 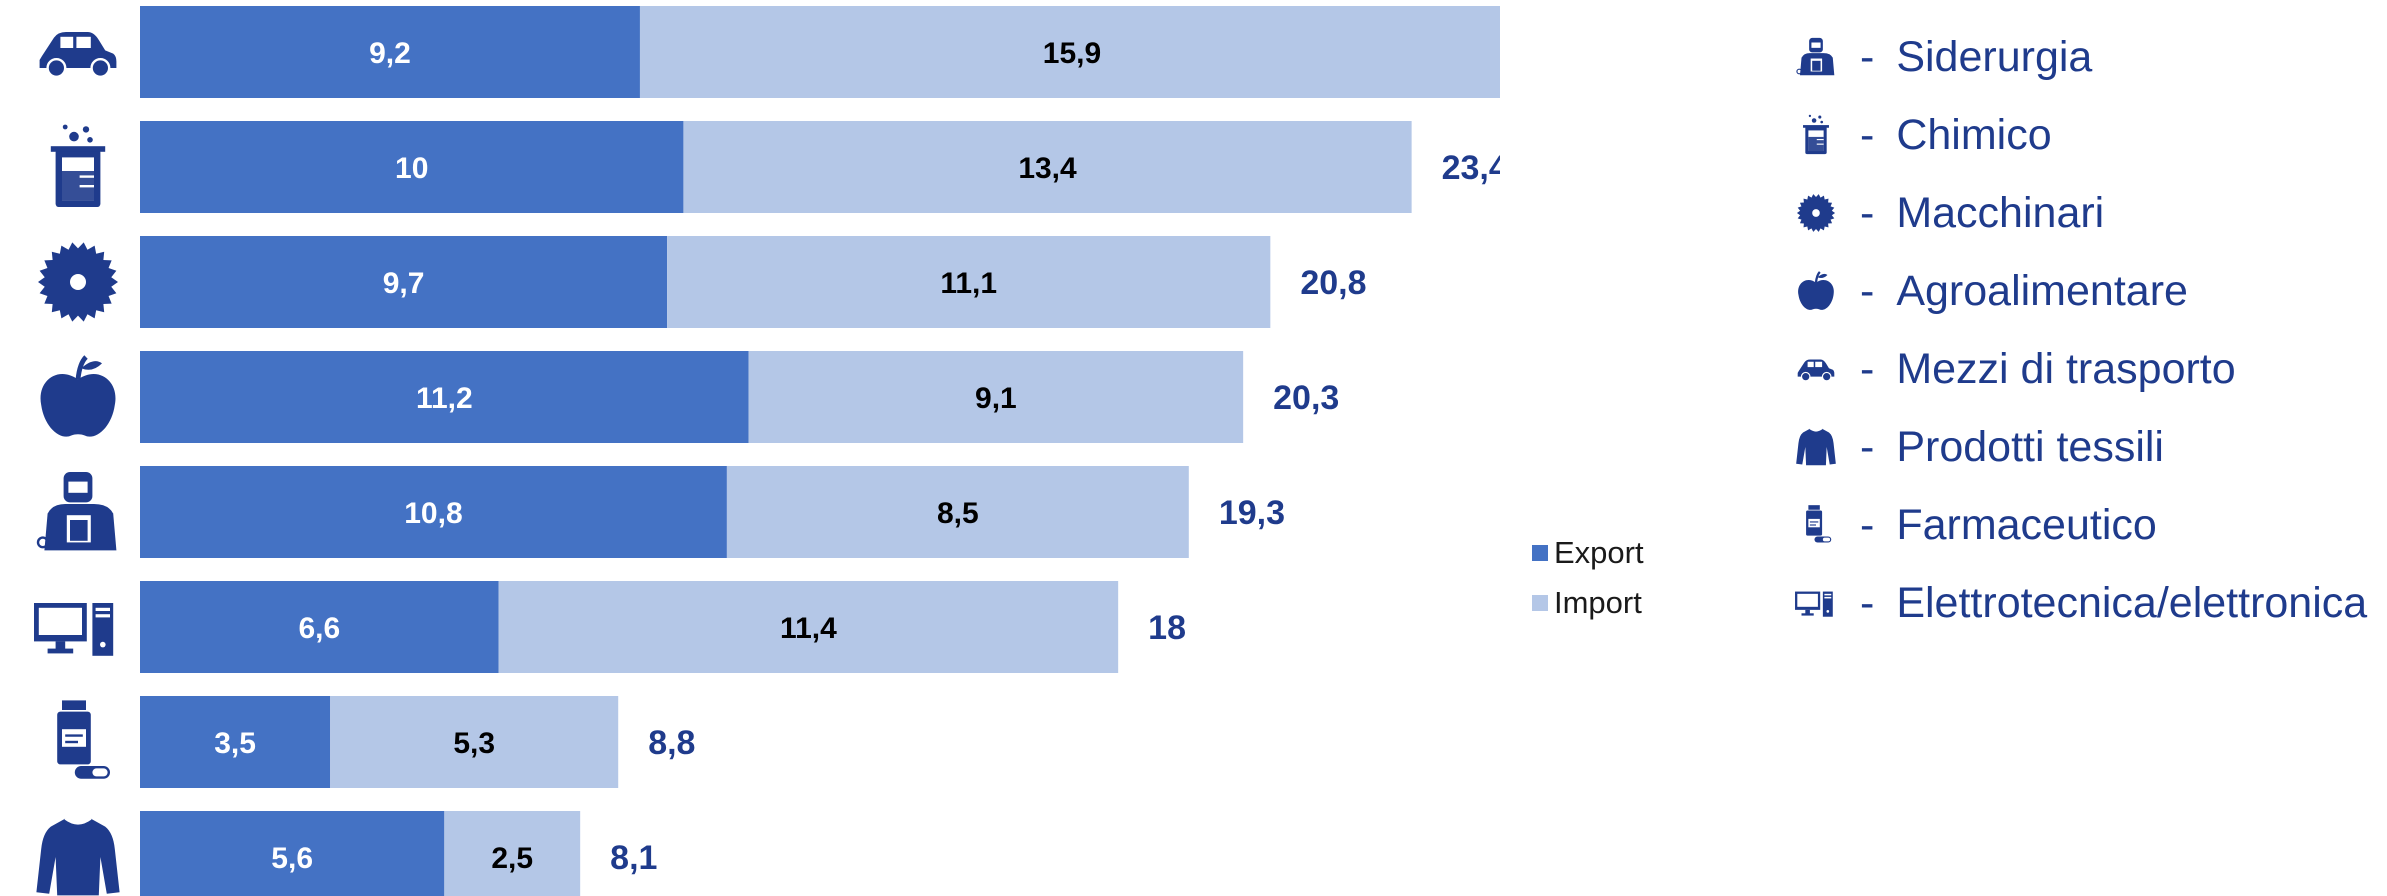 What do you see at coordinates (2000, 212) in the screenshot?
I see `key-label: Macchinari` at bounding box center [2000, 212].